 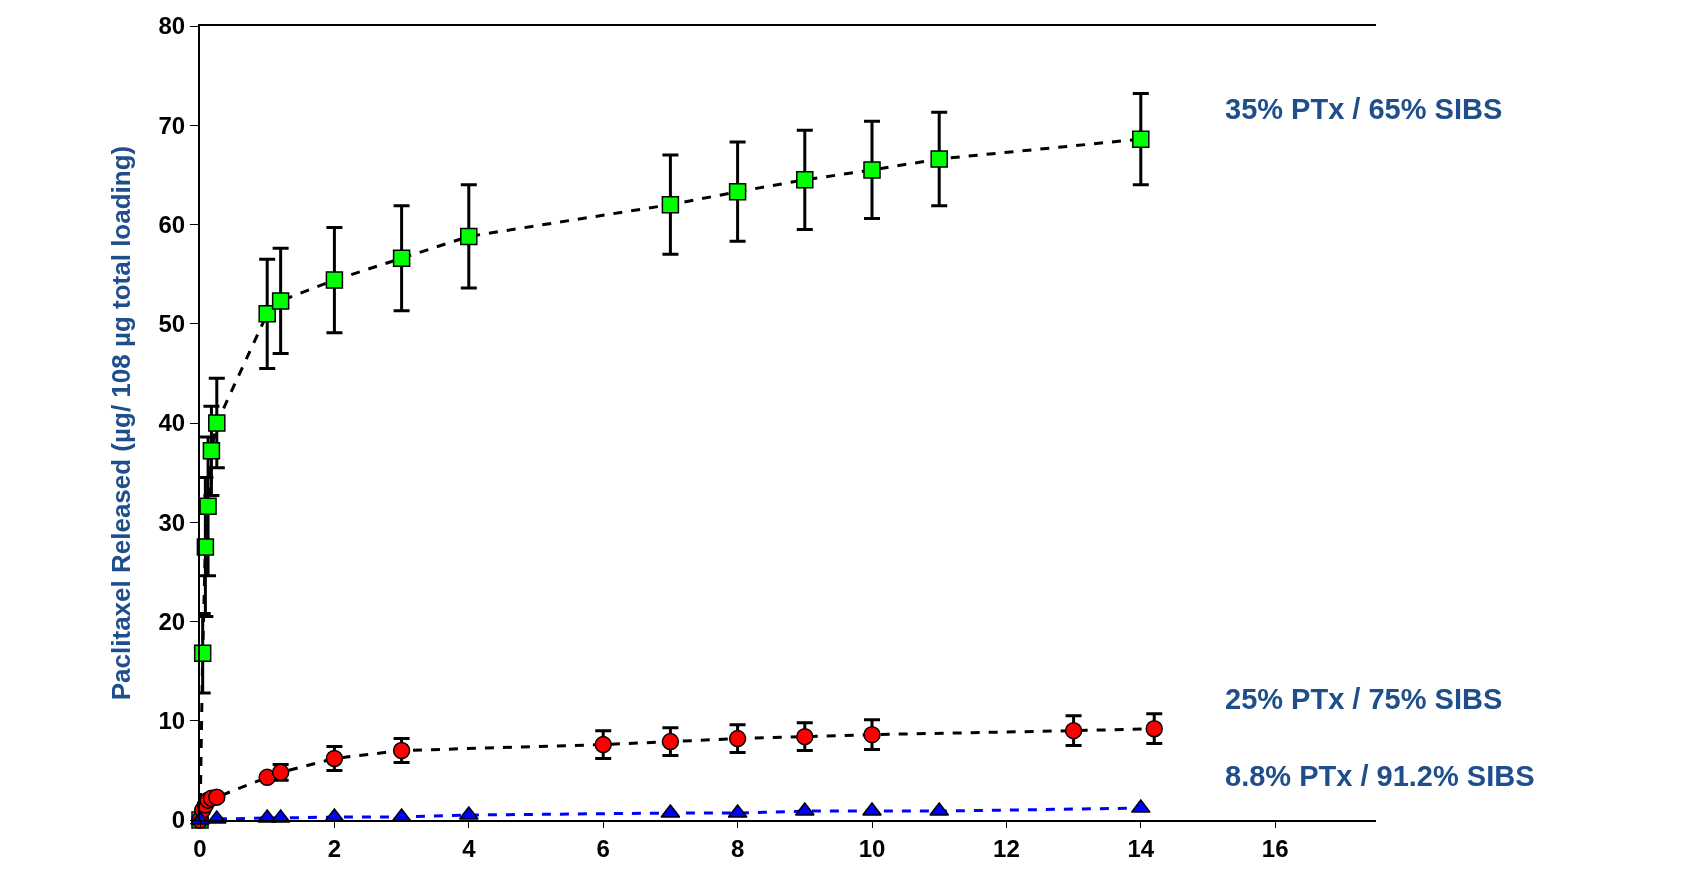 I want to click on text: 25% PTx / 75% SIBS, so click(x=1364, y=699).